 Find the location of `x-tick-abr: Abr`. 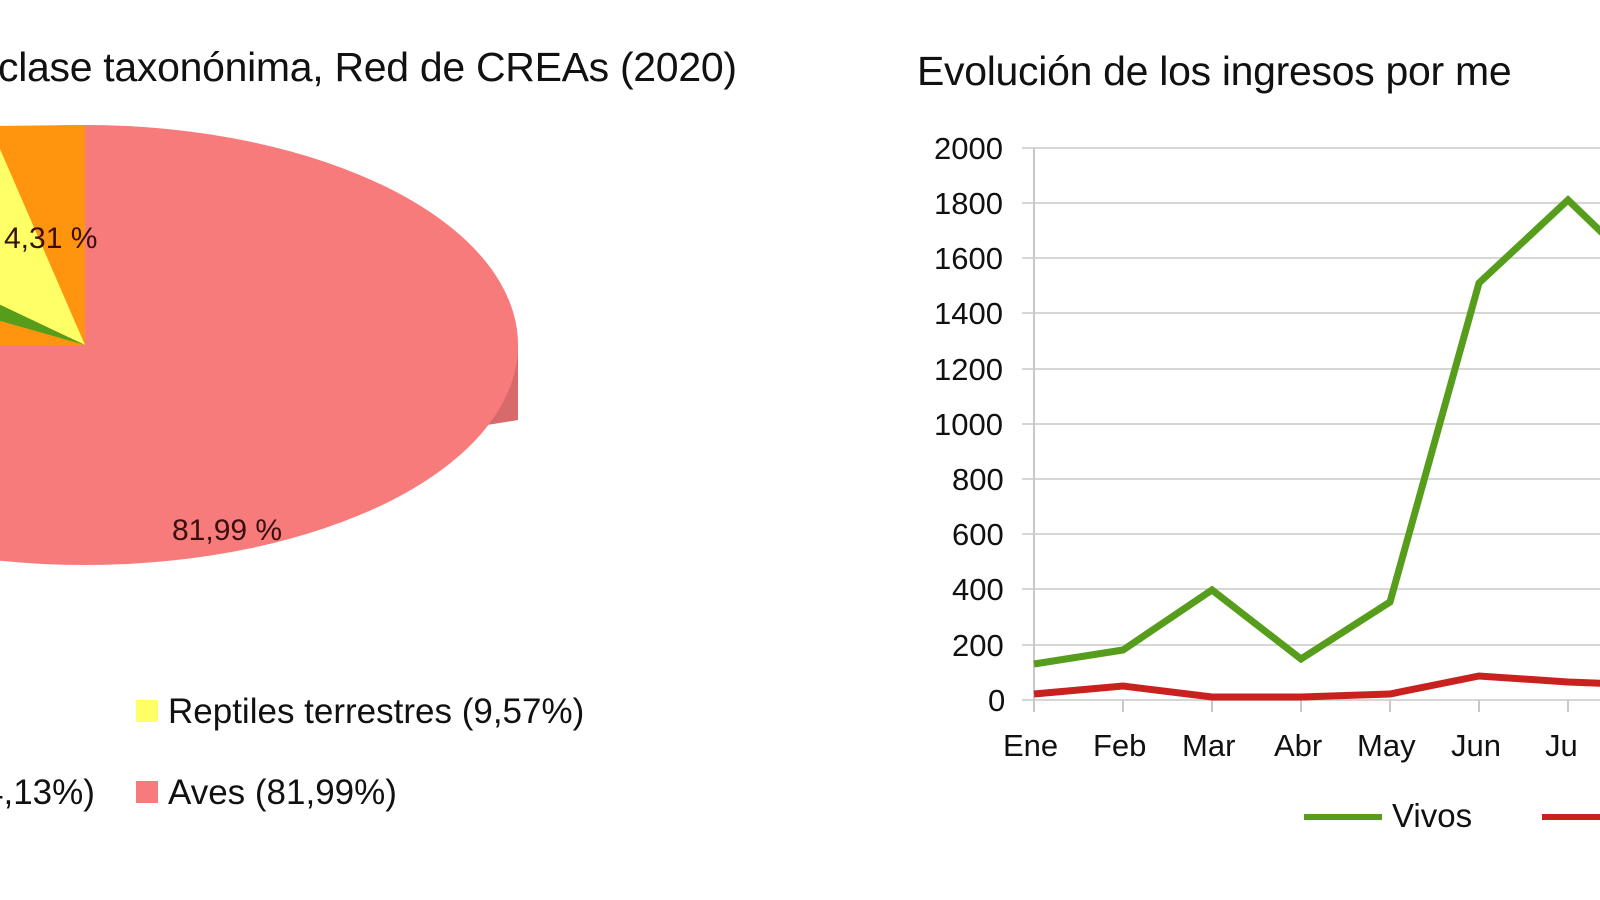

x-tick-abr: Abr is located at coordinates (1298, 745).